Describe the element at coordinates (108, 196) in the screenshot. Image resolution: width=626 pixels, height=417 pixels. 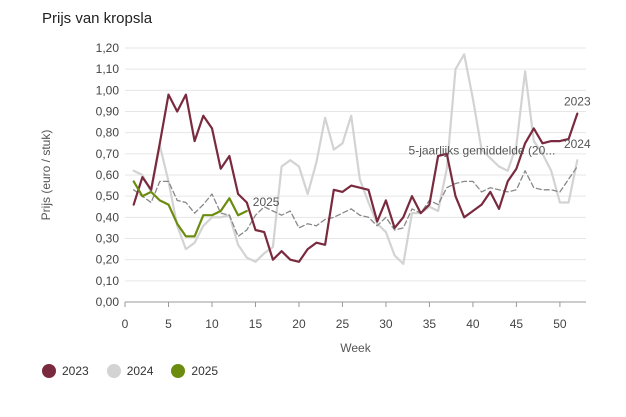
I see `y-tick-label: 0,50` at that location.